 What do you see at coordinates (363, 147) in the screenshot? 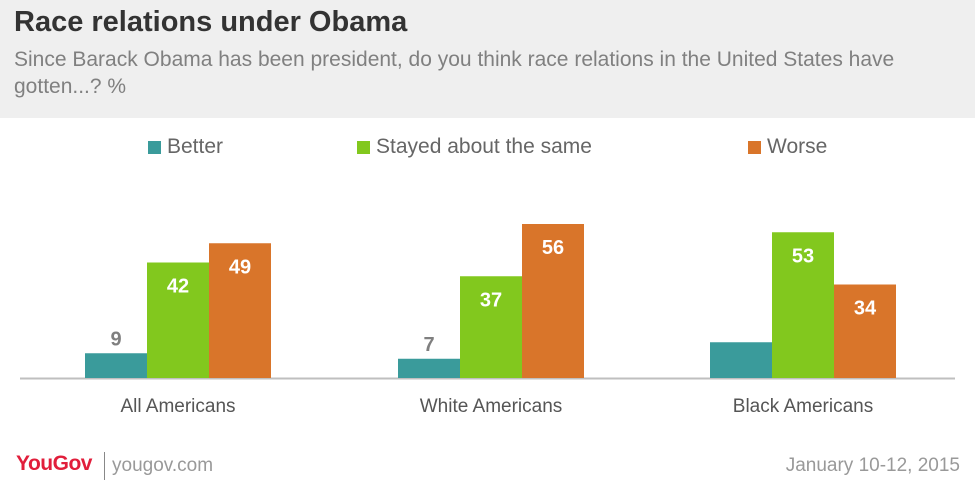
I see `legend-swatch-same` at bounding box center [363, 147].